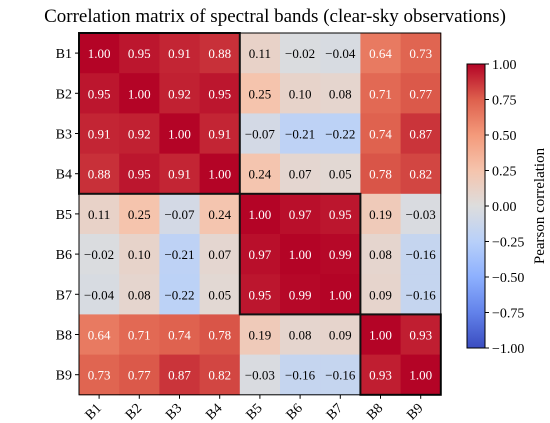 The height and width of the screenshot is (423, 550). I want to click on colorbar-label: Pearson correlation, so click(540, 205).